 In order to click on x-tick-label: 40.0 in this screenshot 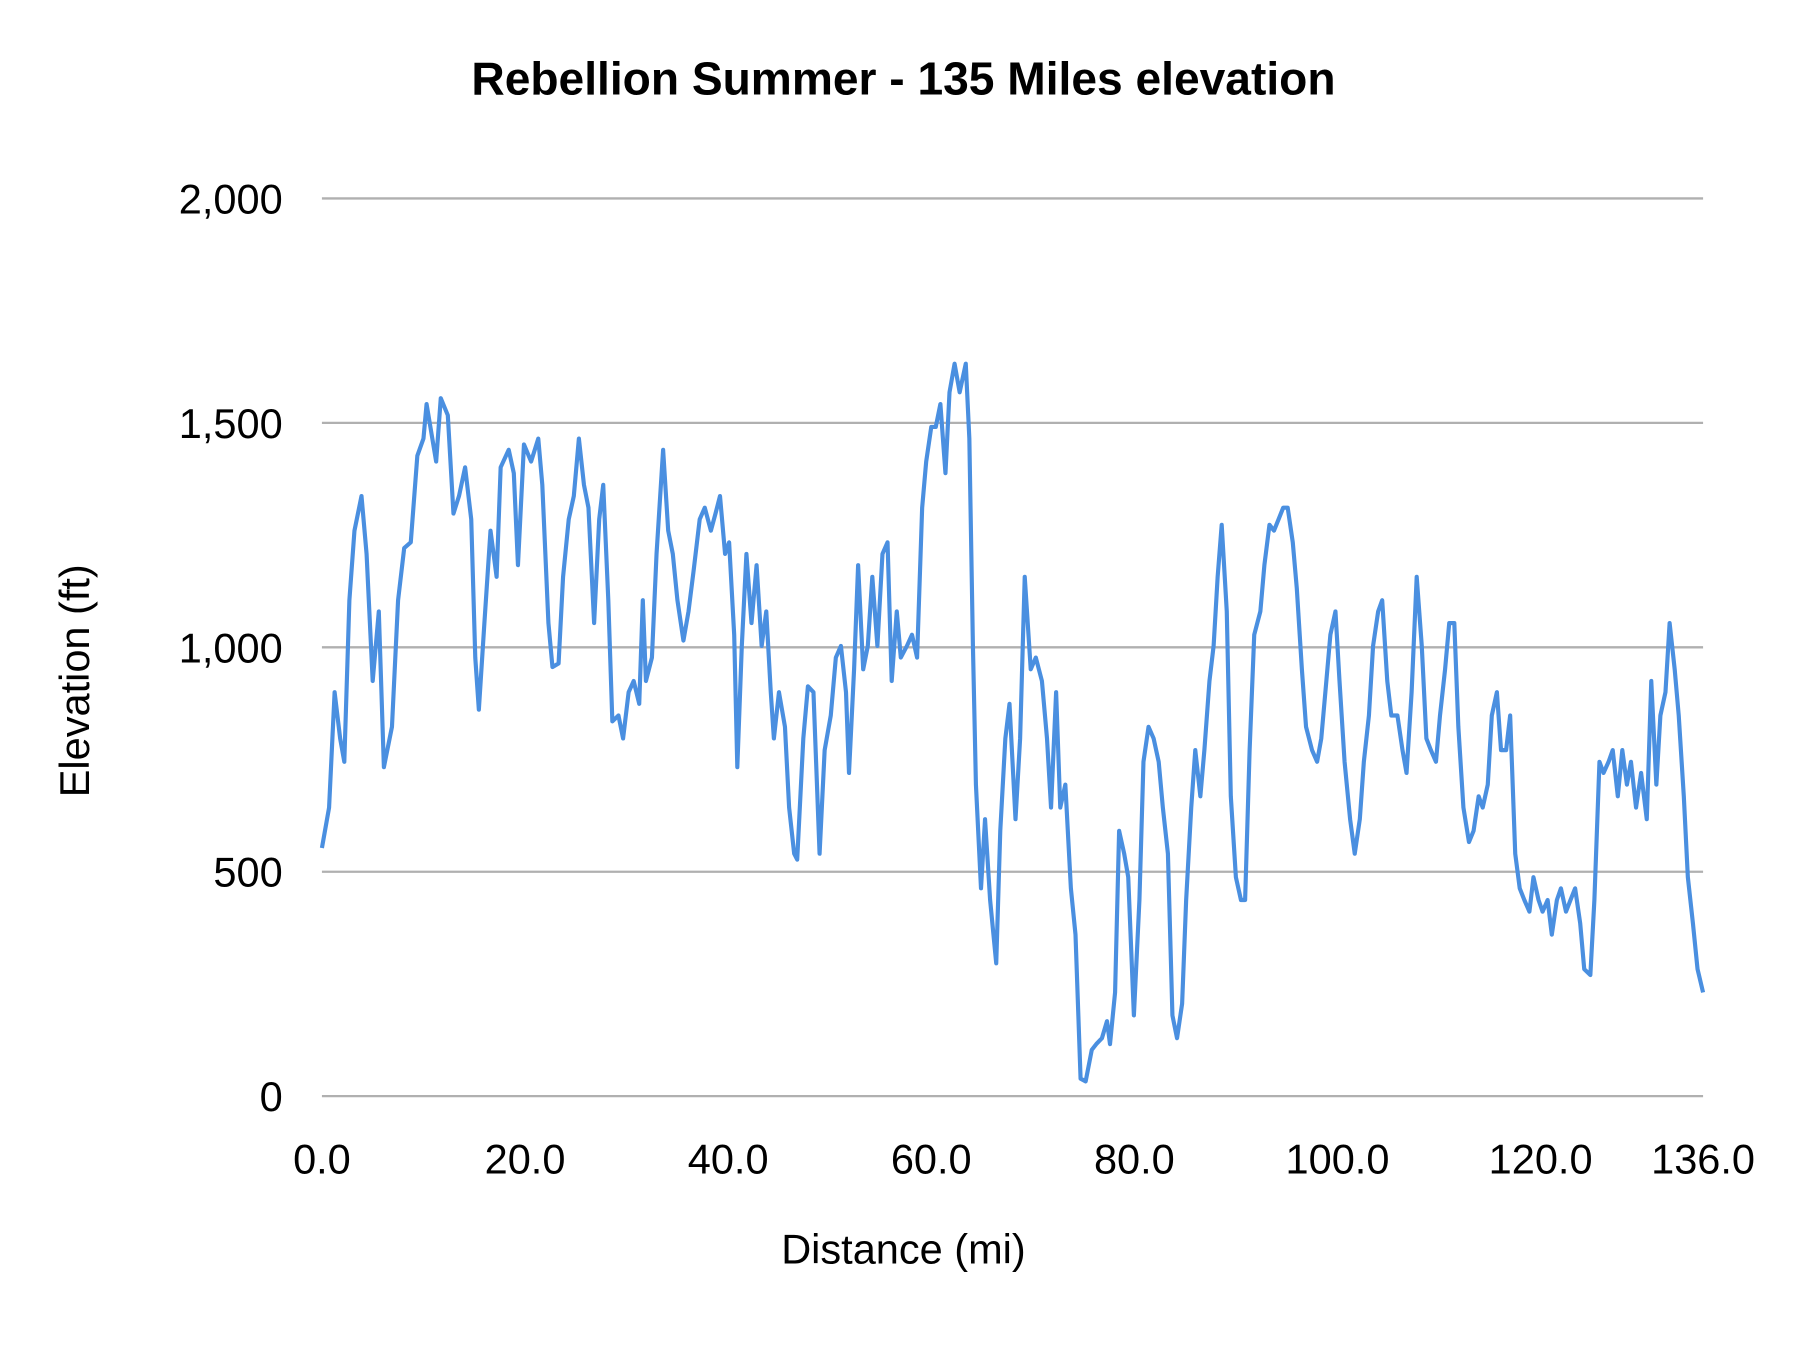, I will do `click(728, 1158)`.